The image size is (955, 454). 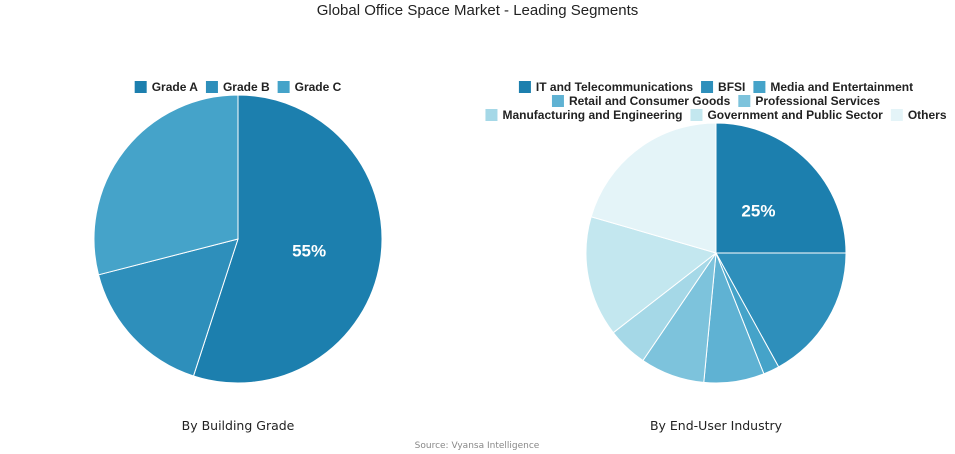 What do you see at coordinates (716, 425) in the screenshot?
I see `subtitle-end-user-industry: By End-User Industry` at bounding box center [716, 425].